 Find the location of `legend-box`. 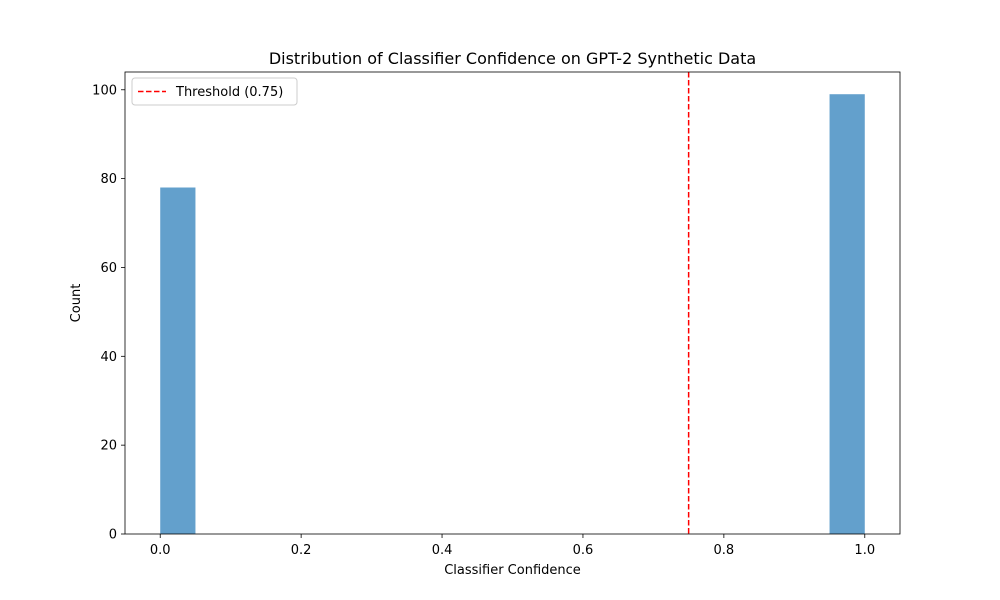

legend-box is located at coordinates (214, 91).